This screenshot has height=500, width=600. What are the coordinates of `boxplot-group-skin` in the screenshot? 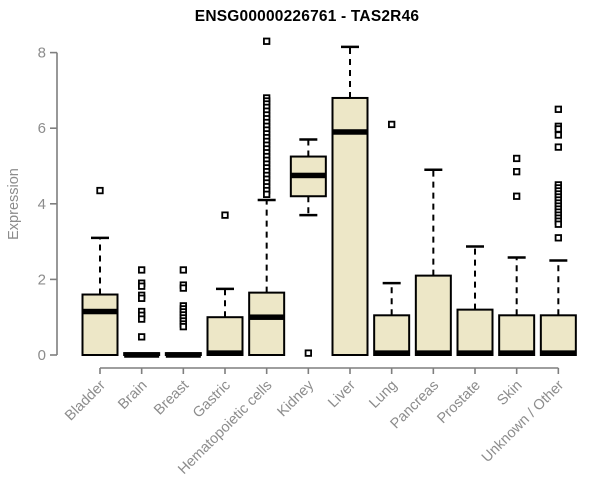 It's located at (517, 255).